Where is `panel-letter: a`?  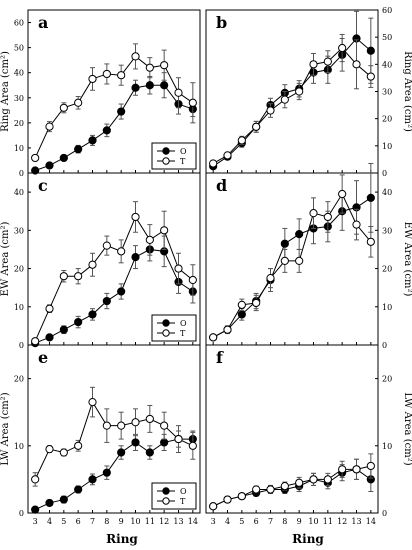 panel-letter: a is located at coordinates (43, 22).